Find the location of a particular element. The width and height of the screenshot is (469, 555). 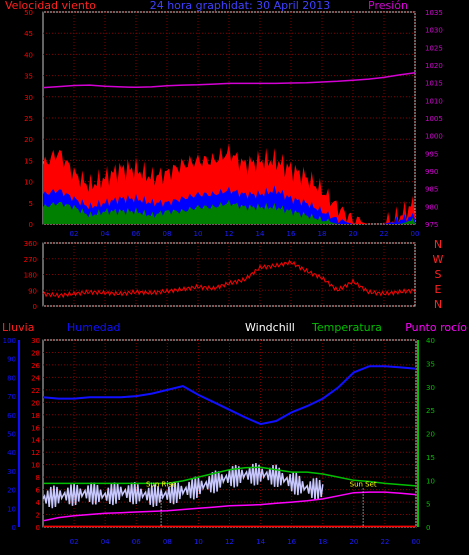

right-tick-label: 985 is located at coordinates (431, 190).